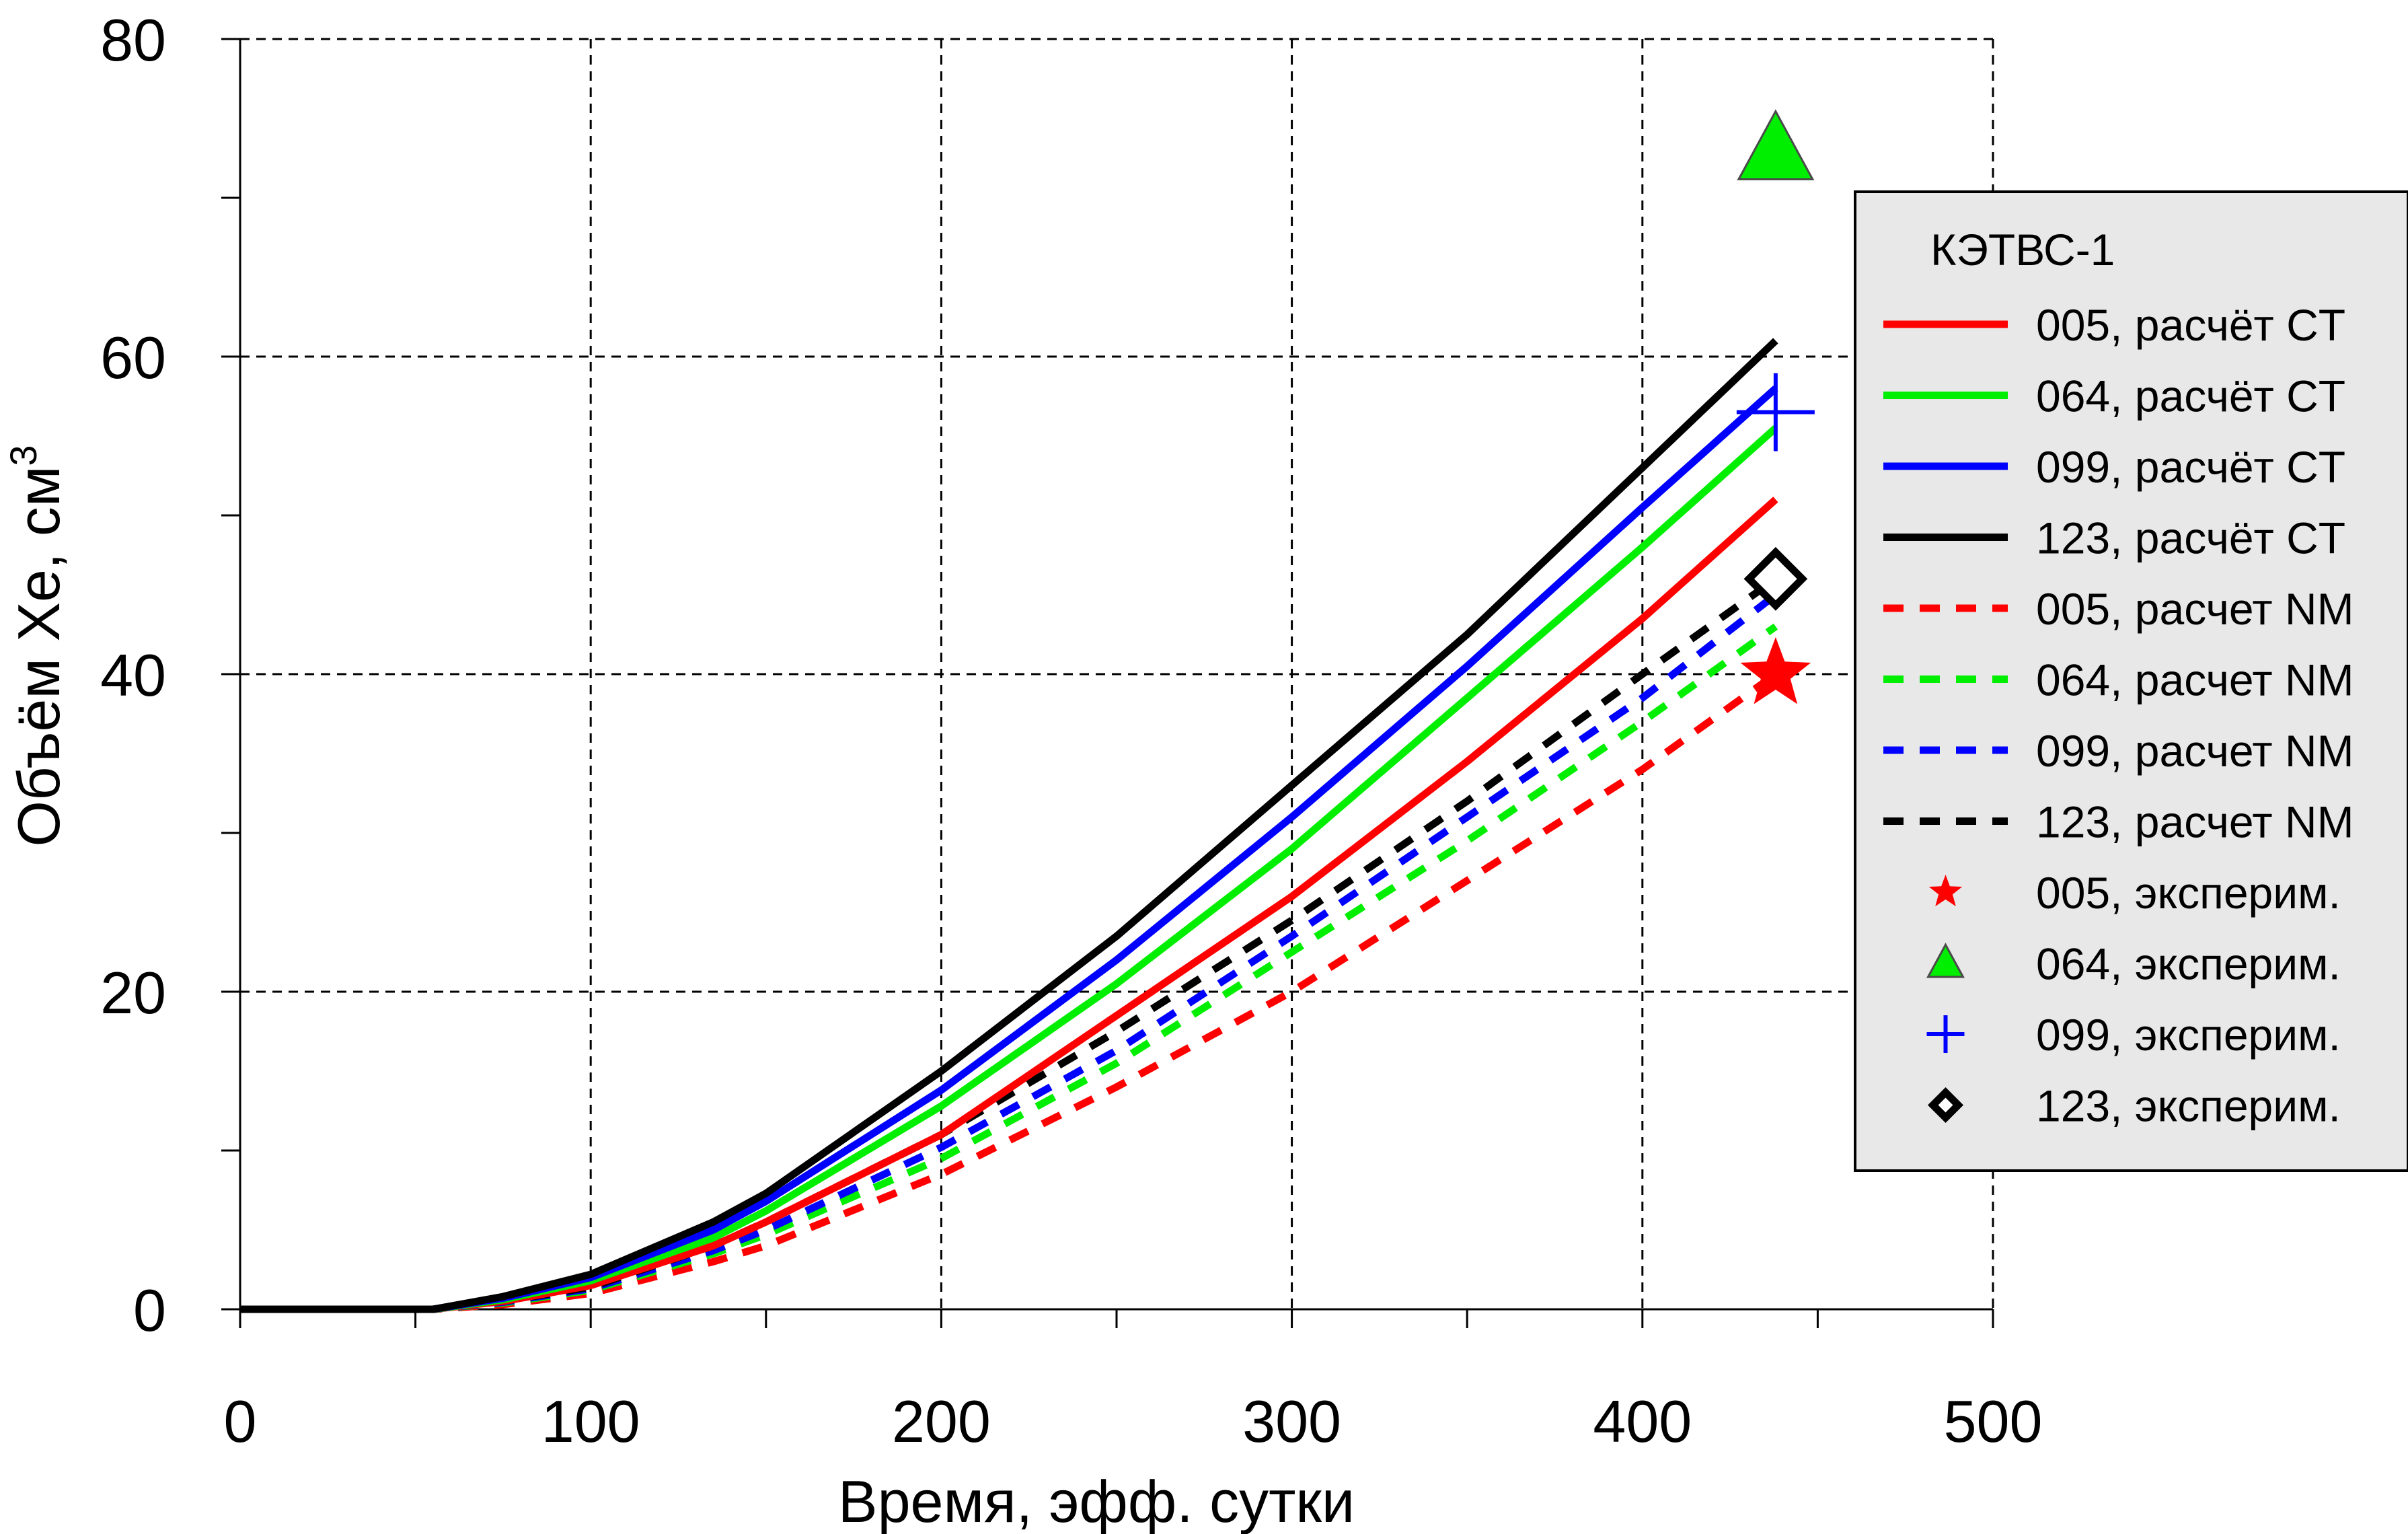  I want to click on legend-label: 099, расчёт CT, so click(2190, 467).